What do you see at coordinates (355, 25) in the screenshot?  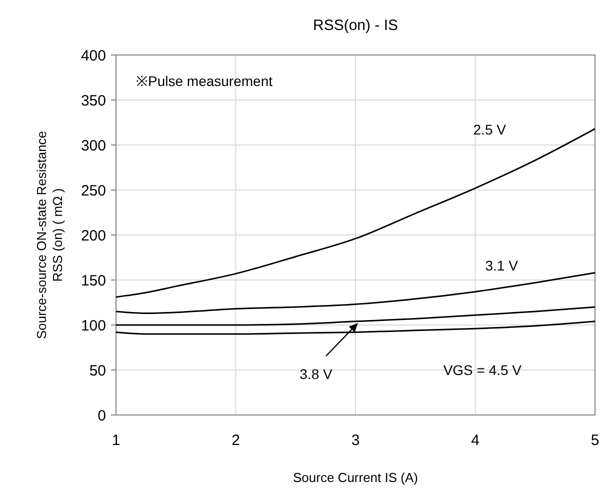 I see `chart-title: RSS(on) - IS` at bounding box center [355, 25].